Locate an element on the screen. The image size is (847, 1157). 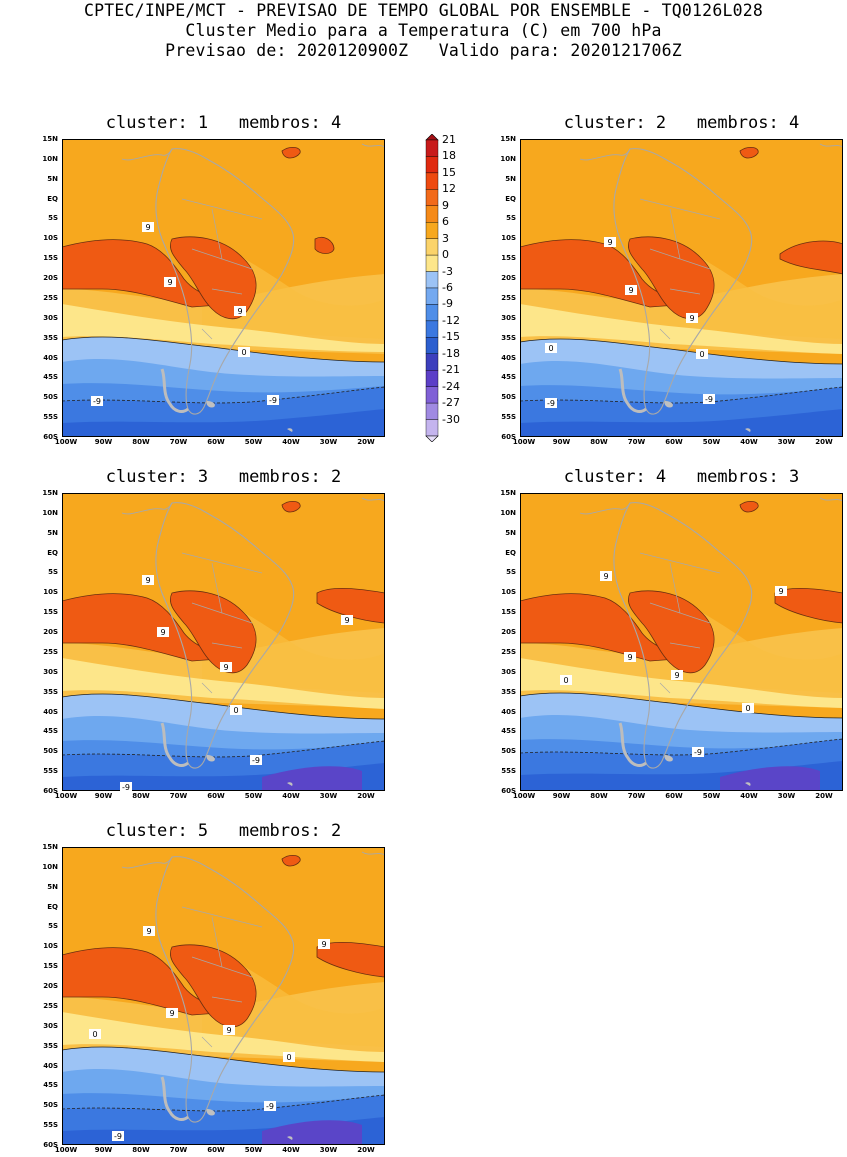
colorbar-tick-label: -15 is located at coordinates (451, 337).